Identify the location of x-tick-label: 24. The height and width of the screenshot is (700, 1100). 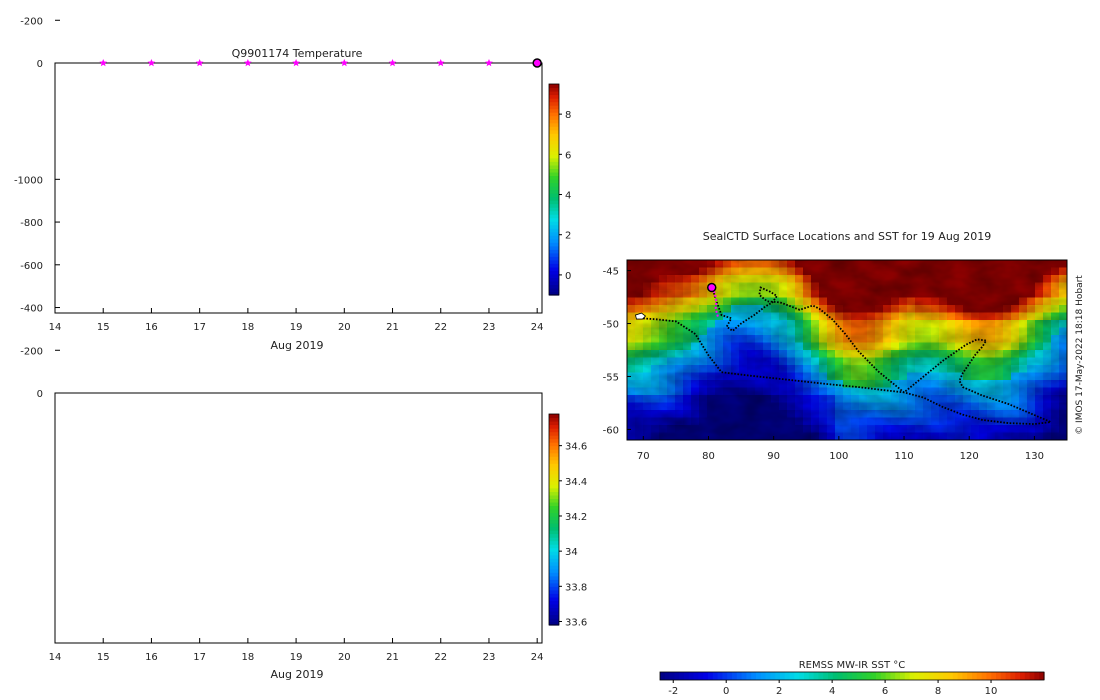
(537, 327).